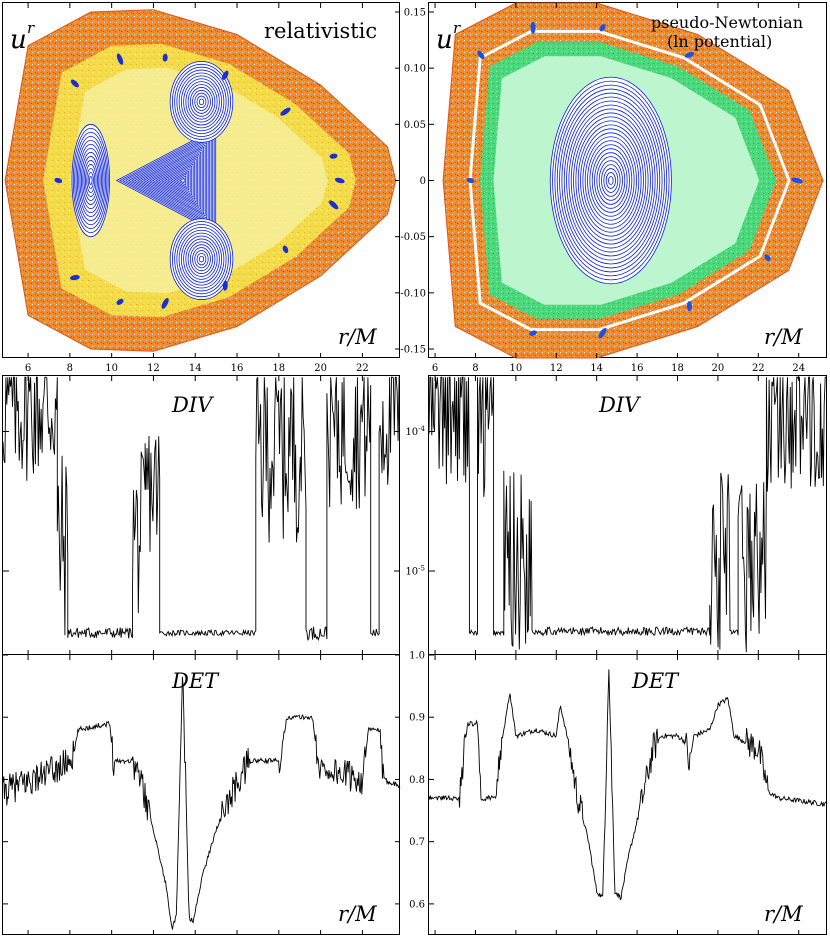  I want to click on x-tick-label: 18, so click(677, 368).